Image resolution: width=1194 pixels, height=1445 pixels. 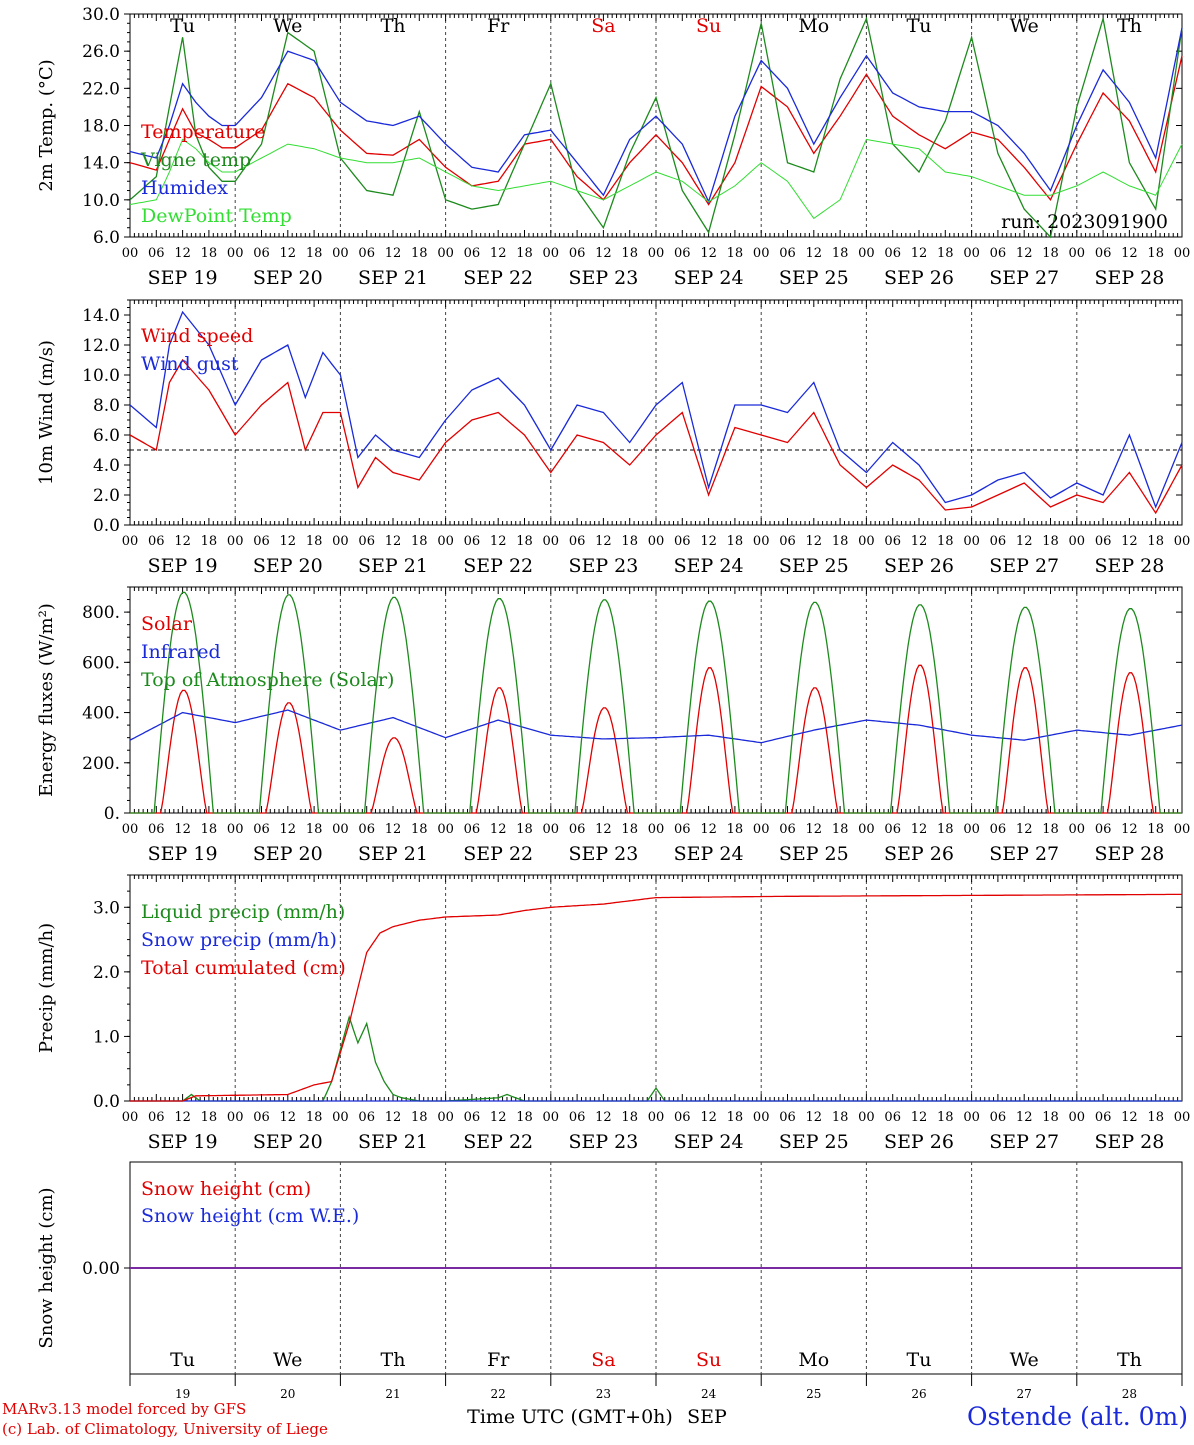 I want to click on y-tick-label: 0., so click(x=112, y=814).